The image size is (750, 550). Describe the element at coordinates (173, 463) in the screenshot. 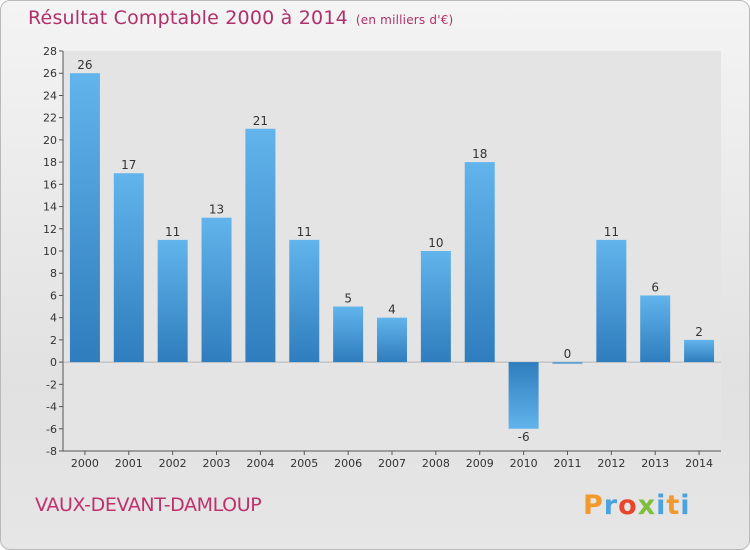

I see `x-tick-label: 2002` at that location.